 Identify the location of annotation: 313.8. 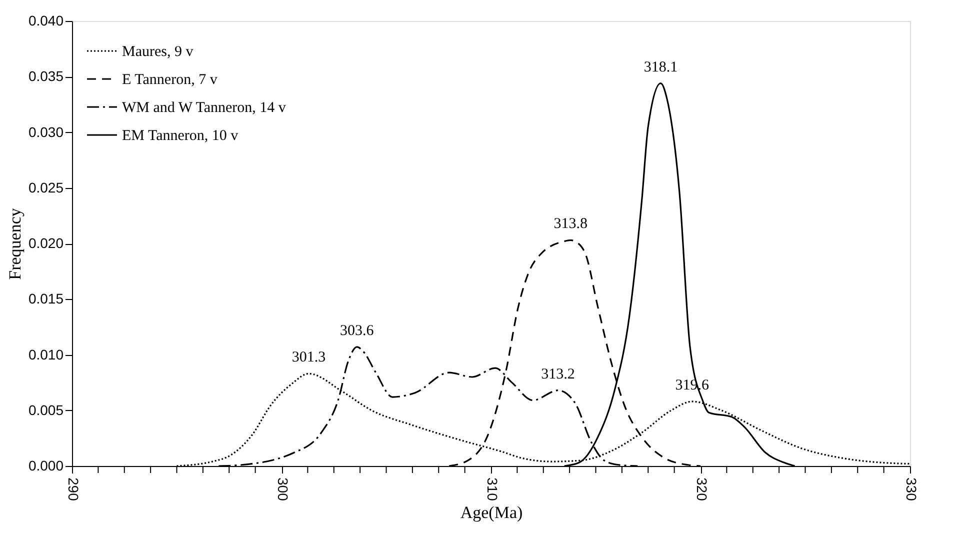
(571, 224).